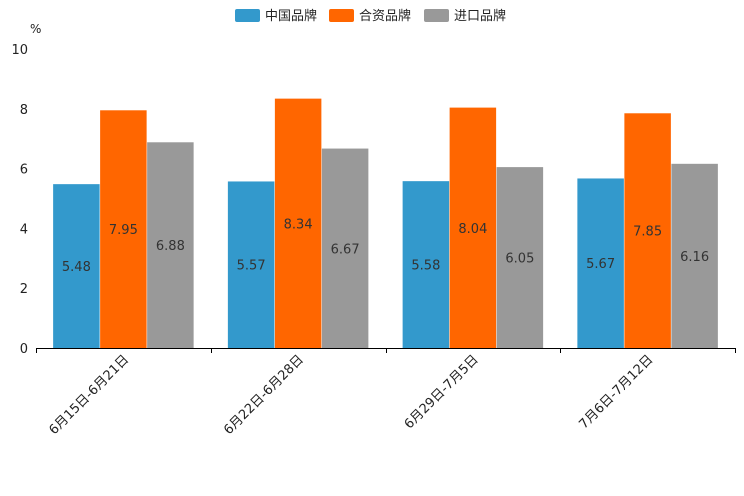 Image resolution: width=744 pixels, height=496 pixels. I want to click on y-tick-label: 2, so click(24, 289).